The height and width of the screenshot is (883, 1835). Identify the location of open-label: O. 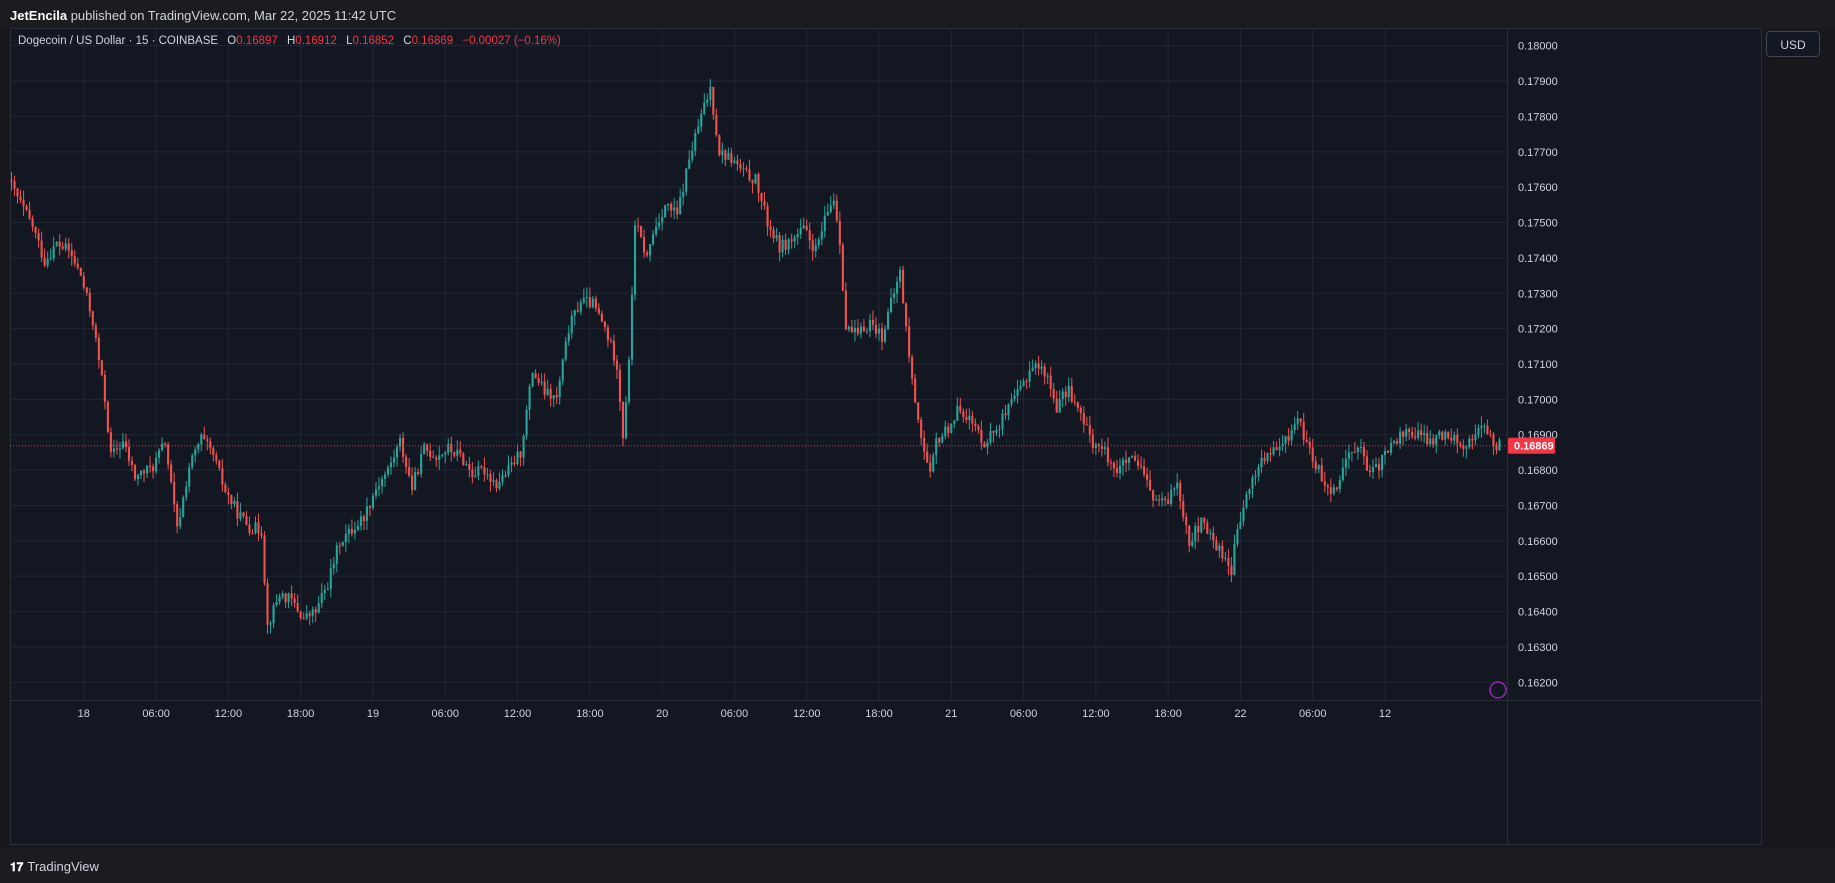
(232, 41).